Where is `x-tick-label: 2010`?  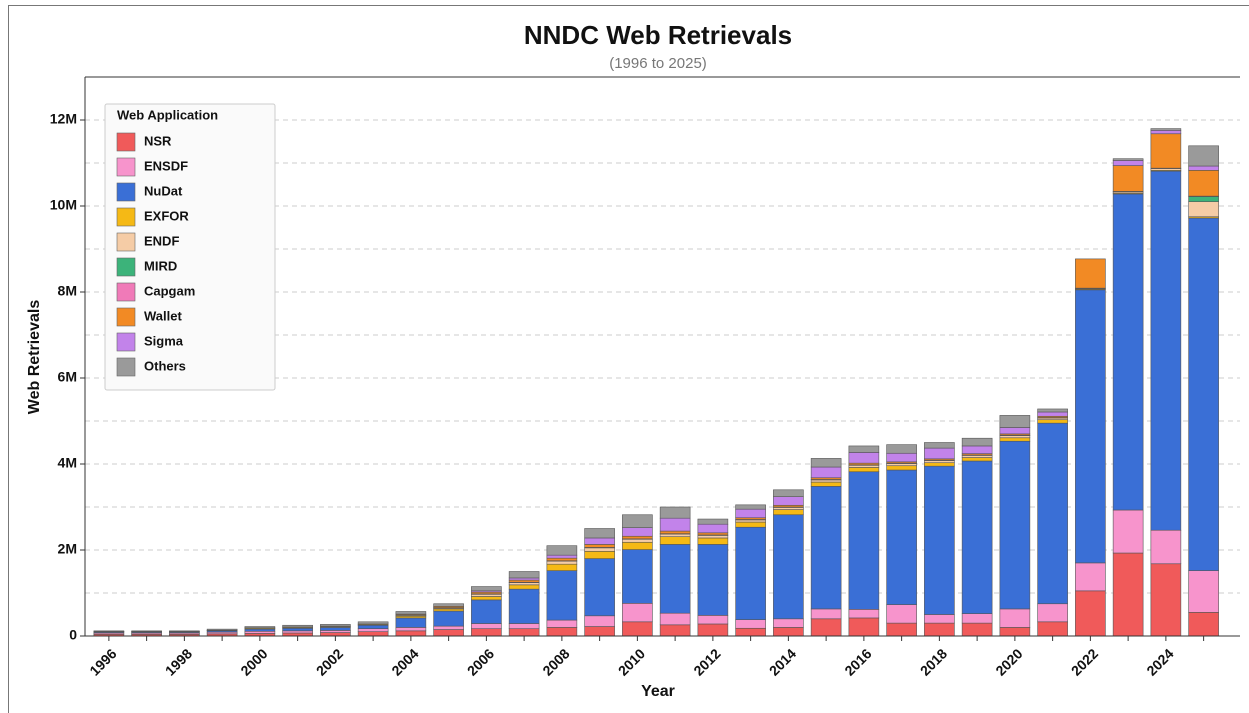
x-tick-label: 2010 is located at coordinates (631, 661).